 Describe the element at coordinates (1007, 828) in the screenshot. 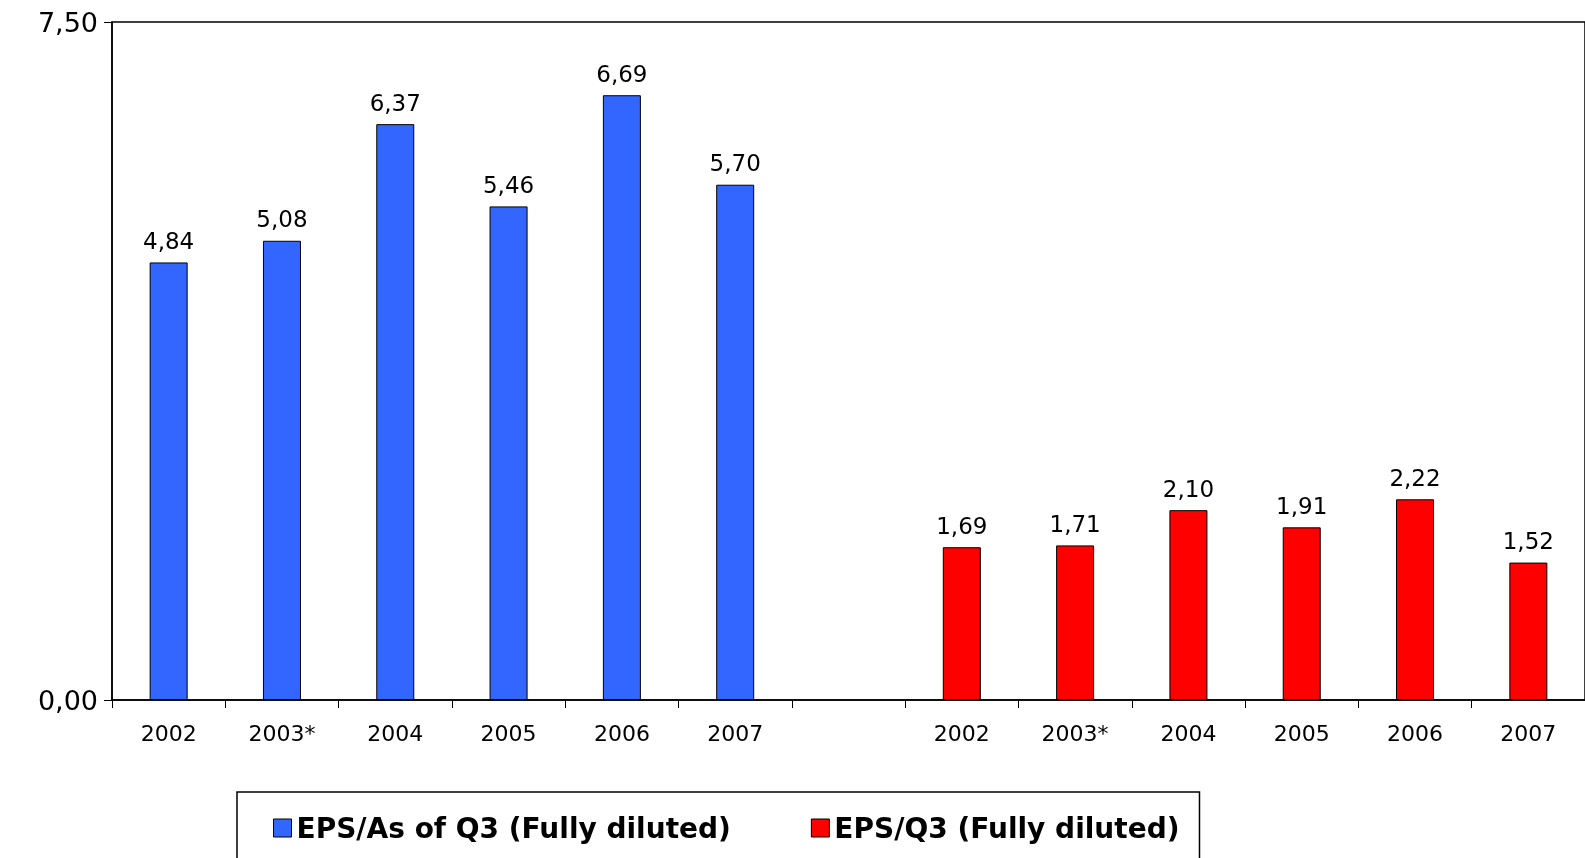

I see `legend-label: EPS/Q3 (Fully diluted)` at that location.